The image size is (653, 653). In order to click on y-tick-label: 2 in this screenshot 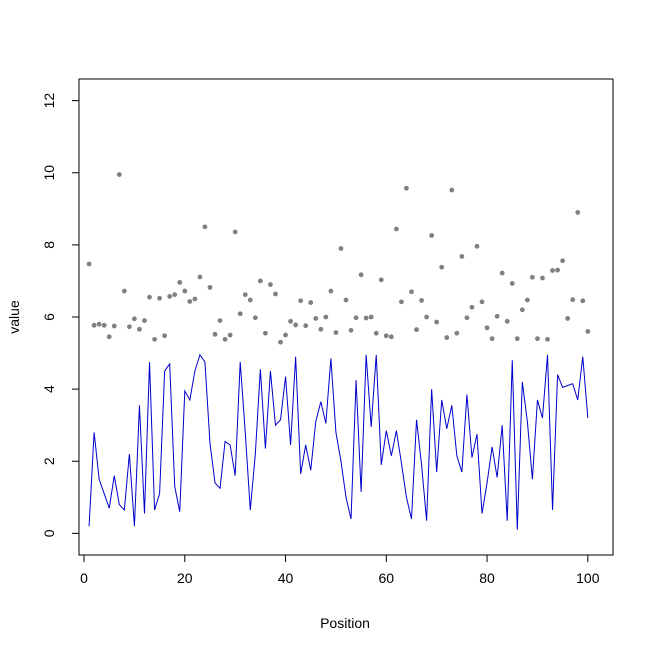, I will do `click(49, 461)`.